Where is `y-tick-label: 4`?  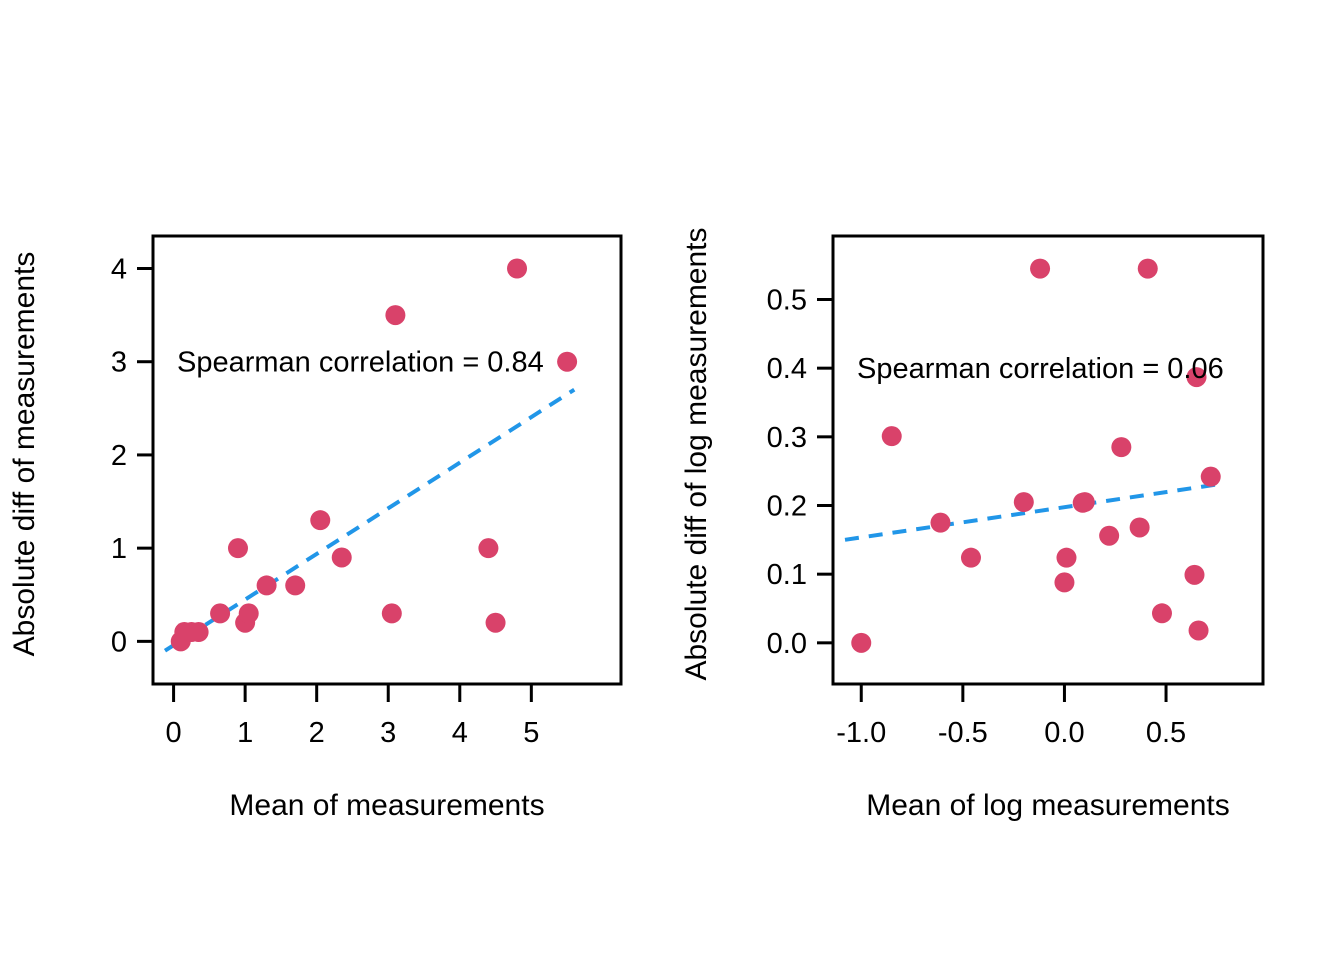 y-tick-label: 4 is located at coordinates (119, 270).